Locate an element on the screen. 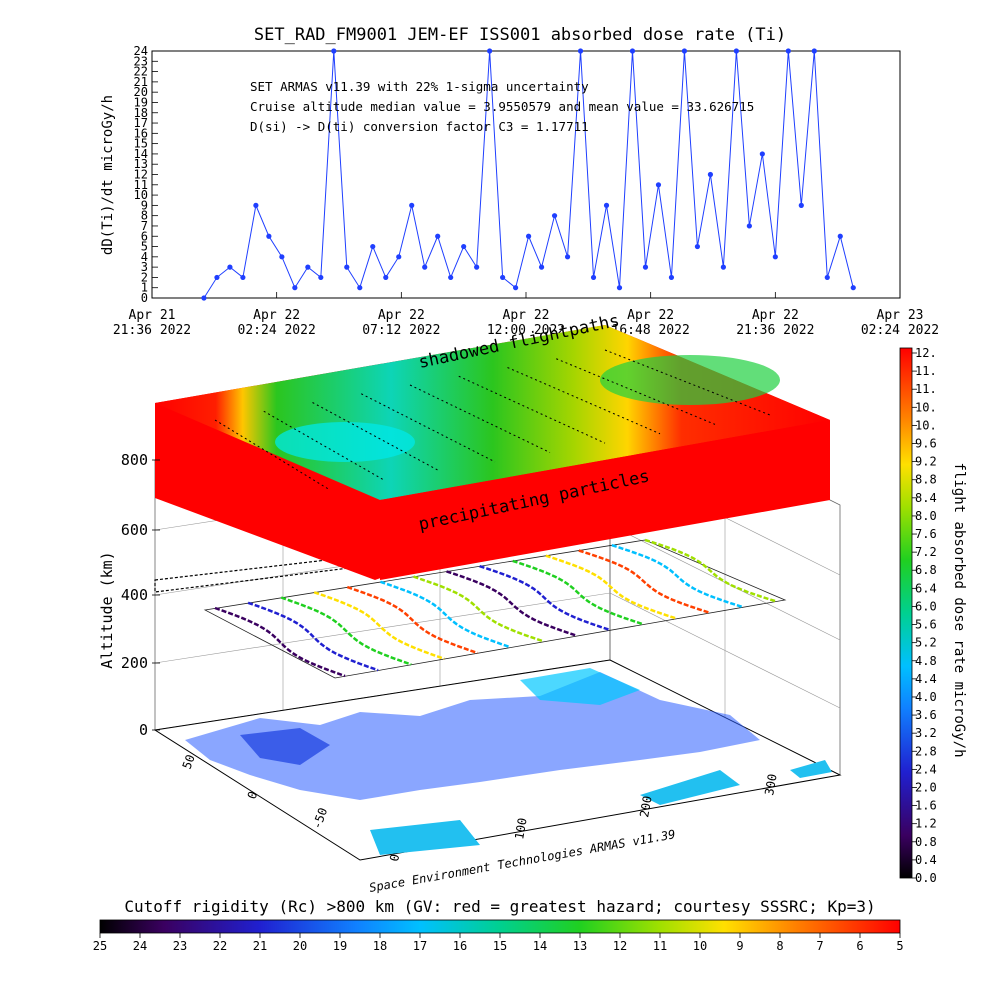 The image size is (1000, 1000). y-tick-label: 0 is located at coordinates (144, 298).